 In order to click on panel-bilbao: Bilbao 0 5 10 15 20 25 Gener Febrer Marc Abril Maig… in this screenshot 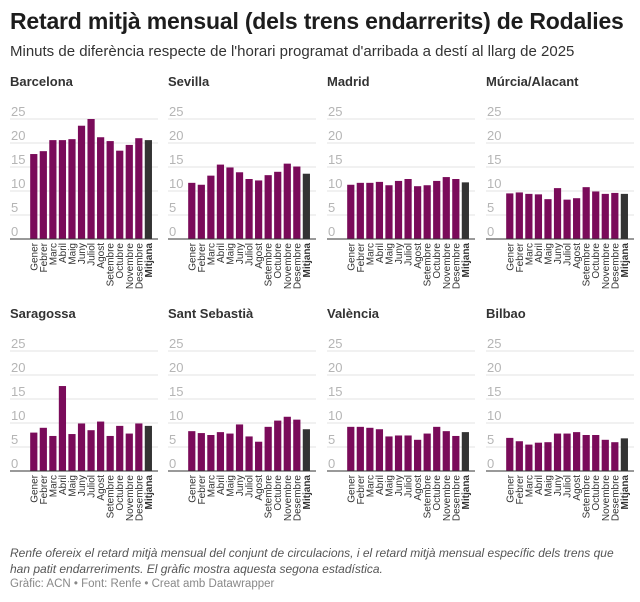, I will do `click(563, 426)`.